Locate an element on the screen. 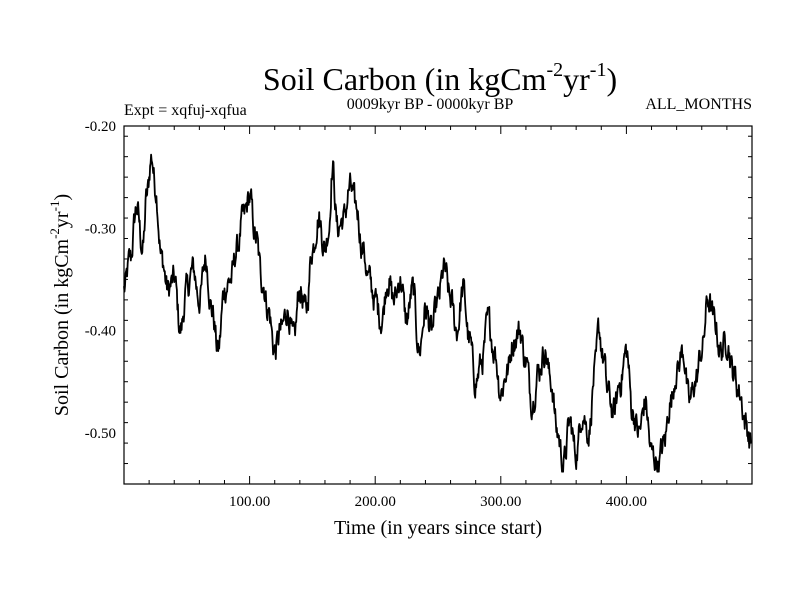 This screenshot has width=800, height=600. y-tick-label: -0.20 is located at coordinates (100, 127).